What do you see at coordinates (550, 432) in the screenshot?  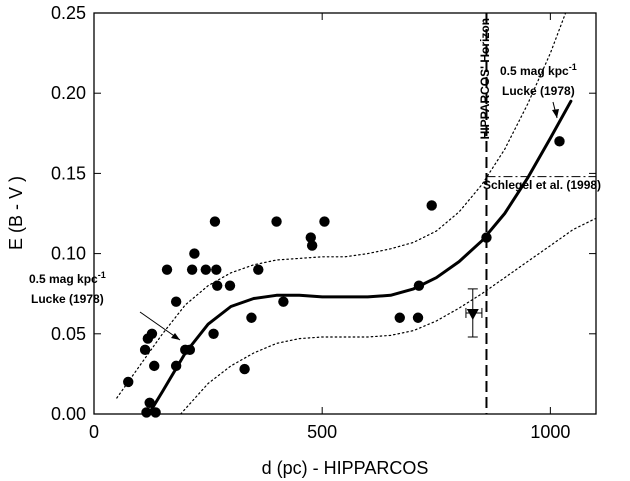 I see `x-tick-label: 1000` at bounding box center [550, 432].